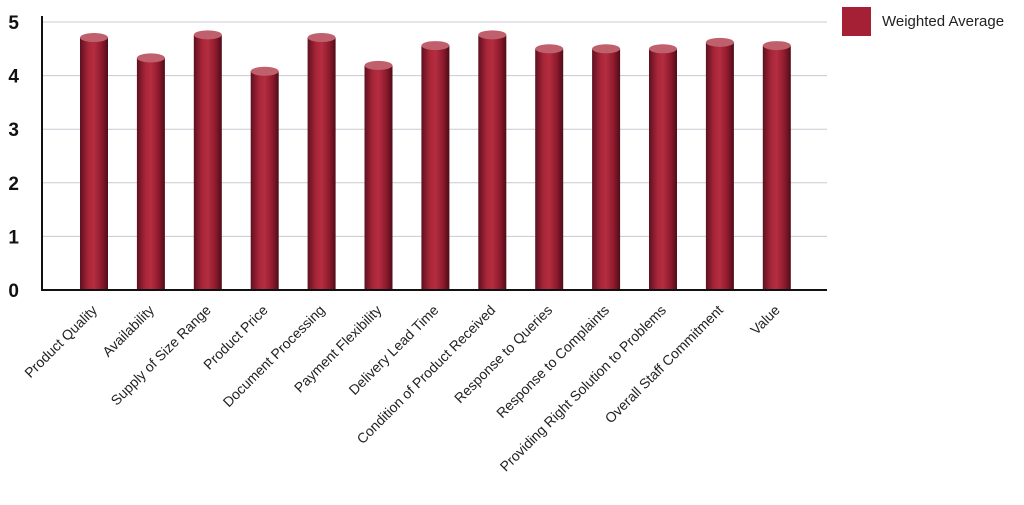  I want to click on y-tick-label: 2, so click(13, 184).